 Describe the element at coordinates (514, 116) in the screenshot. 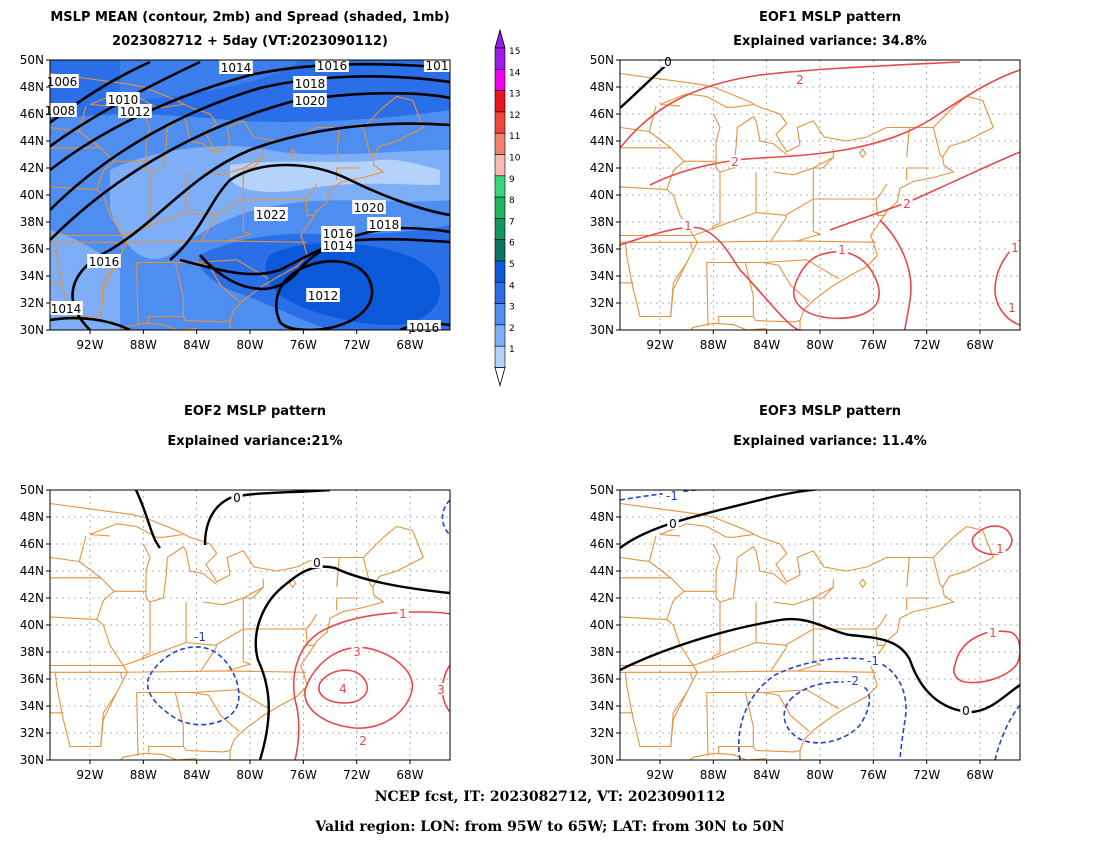

I see `colorbar-label: 12` at that location.